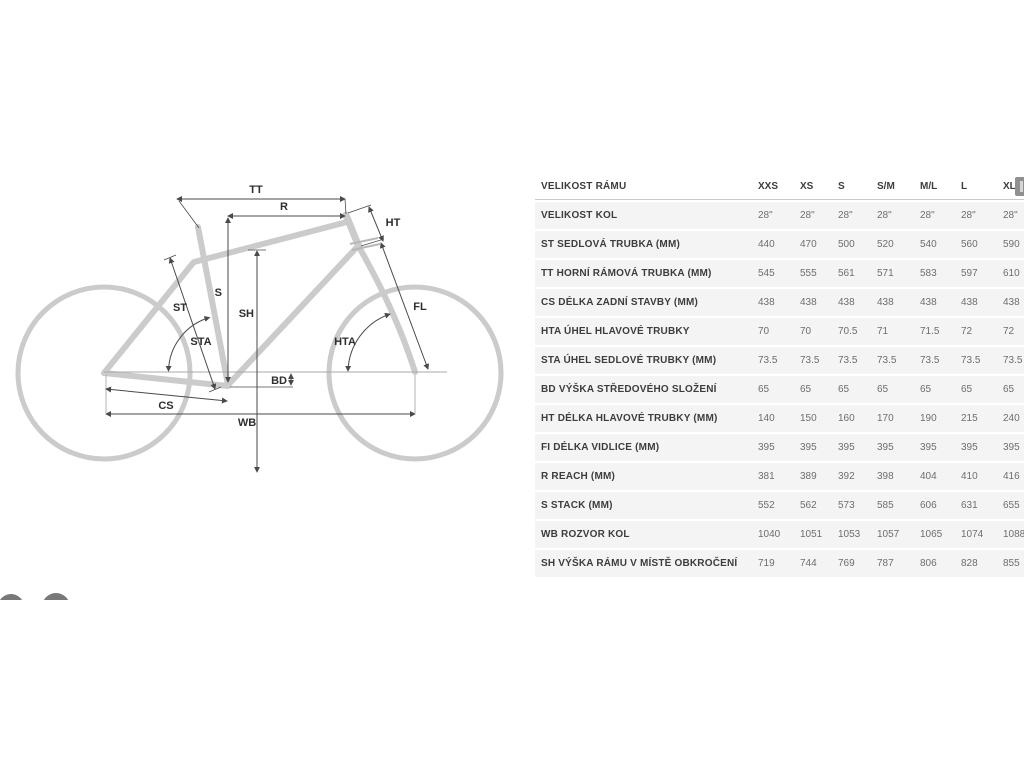  What do you see at coordinates (846, 563) in the screenshot?
I see `spec-value: 769` at bounding box center [846, 563].